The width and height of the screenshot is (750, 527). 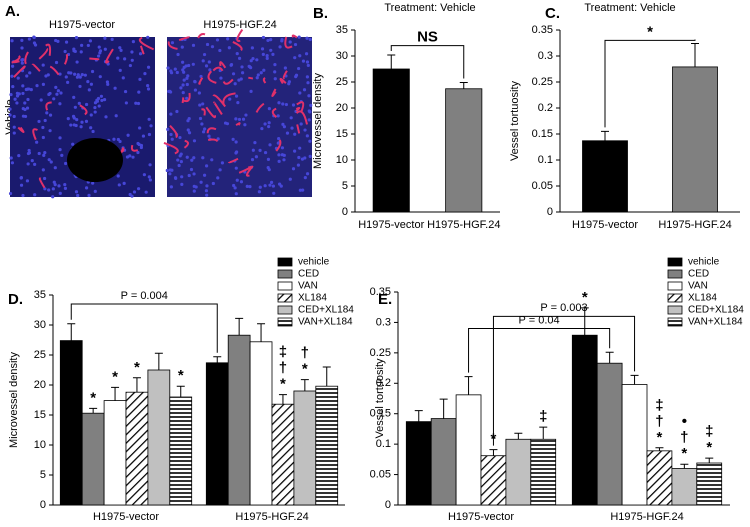 I want to click on significance-label: *, so click(x=650, y=31).